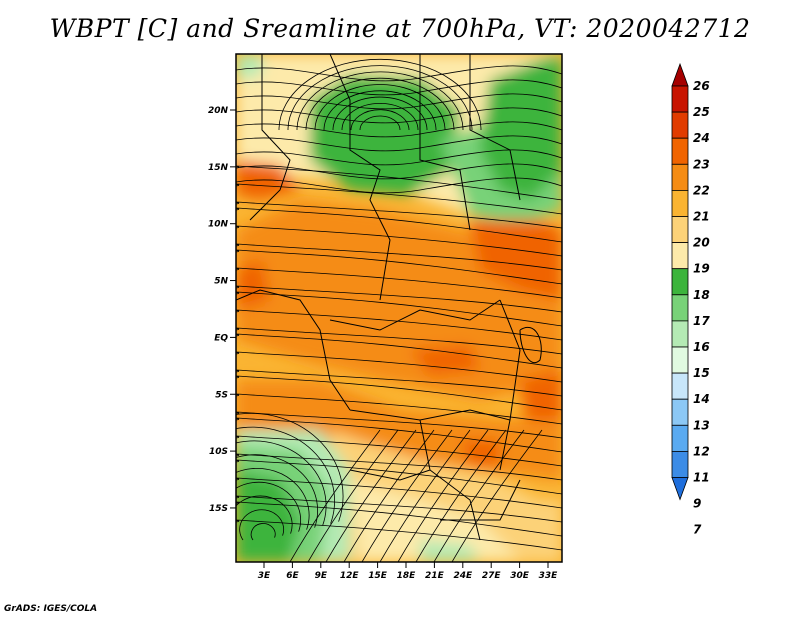 The height and width of the screenshot is (618, 800). Describe the element at coordinates (222, 310) in the screenshot. I see `latitude-axis: 20N 15N 10N 5N EQ 5S 10S 15S` at that location.